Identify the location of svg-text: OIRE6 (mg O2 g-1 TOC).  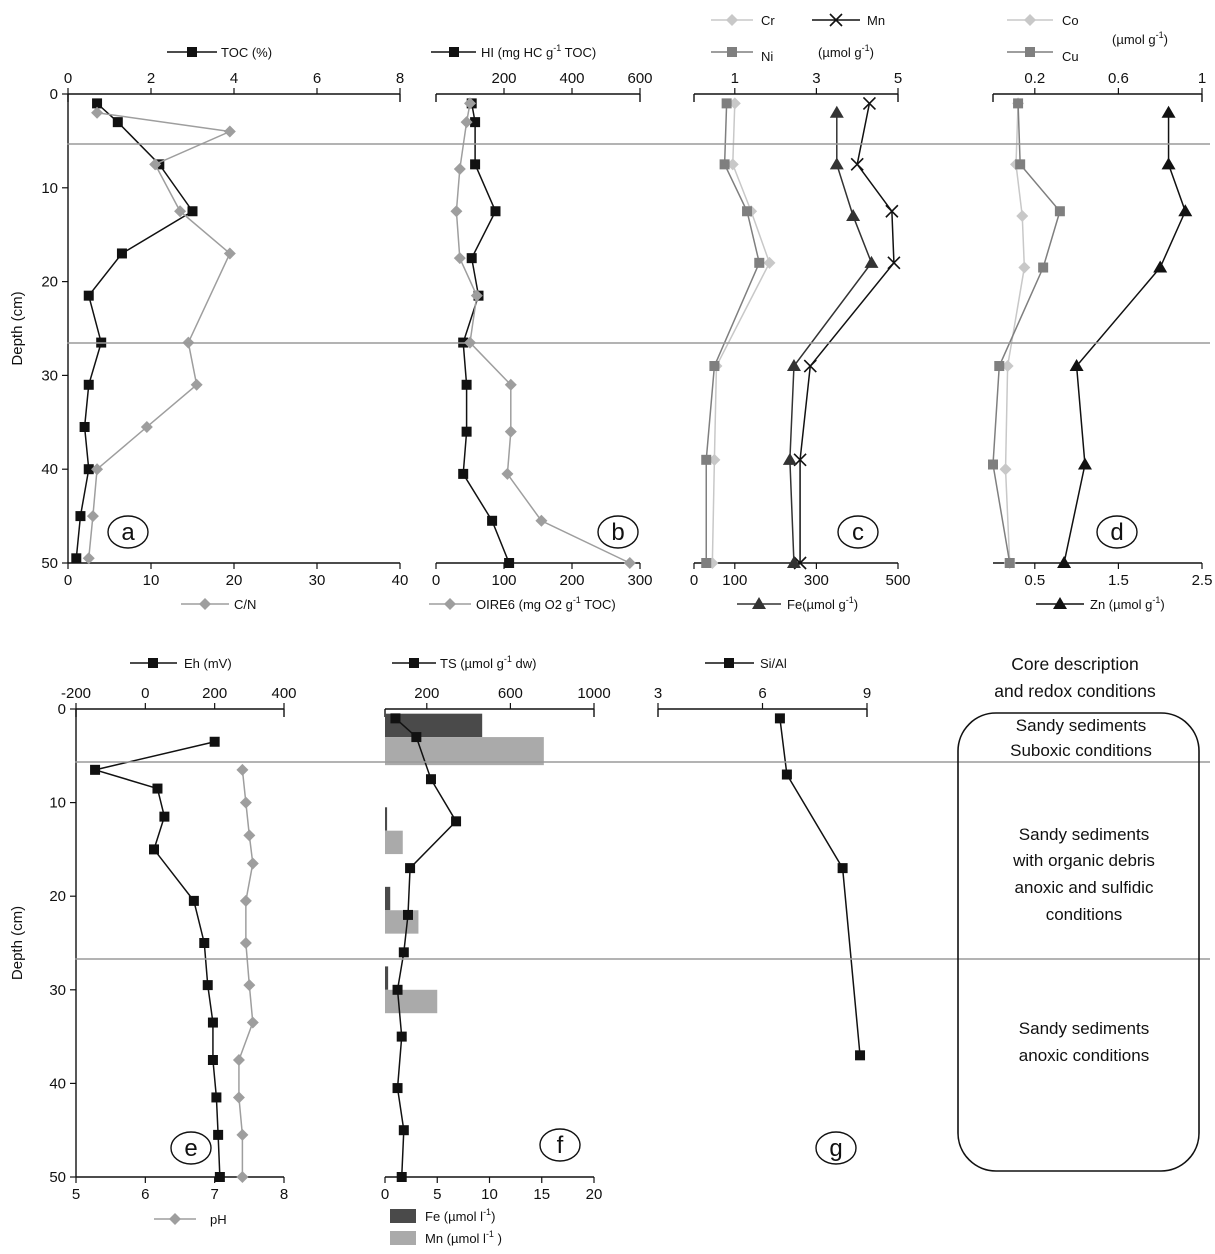
(546, 603).